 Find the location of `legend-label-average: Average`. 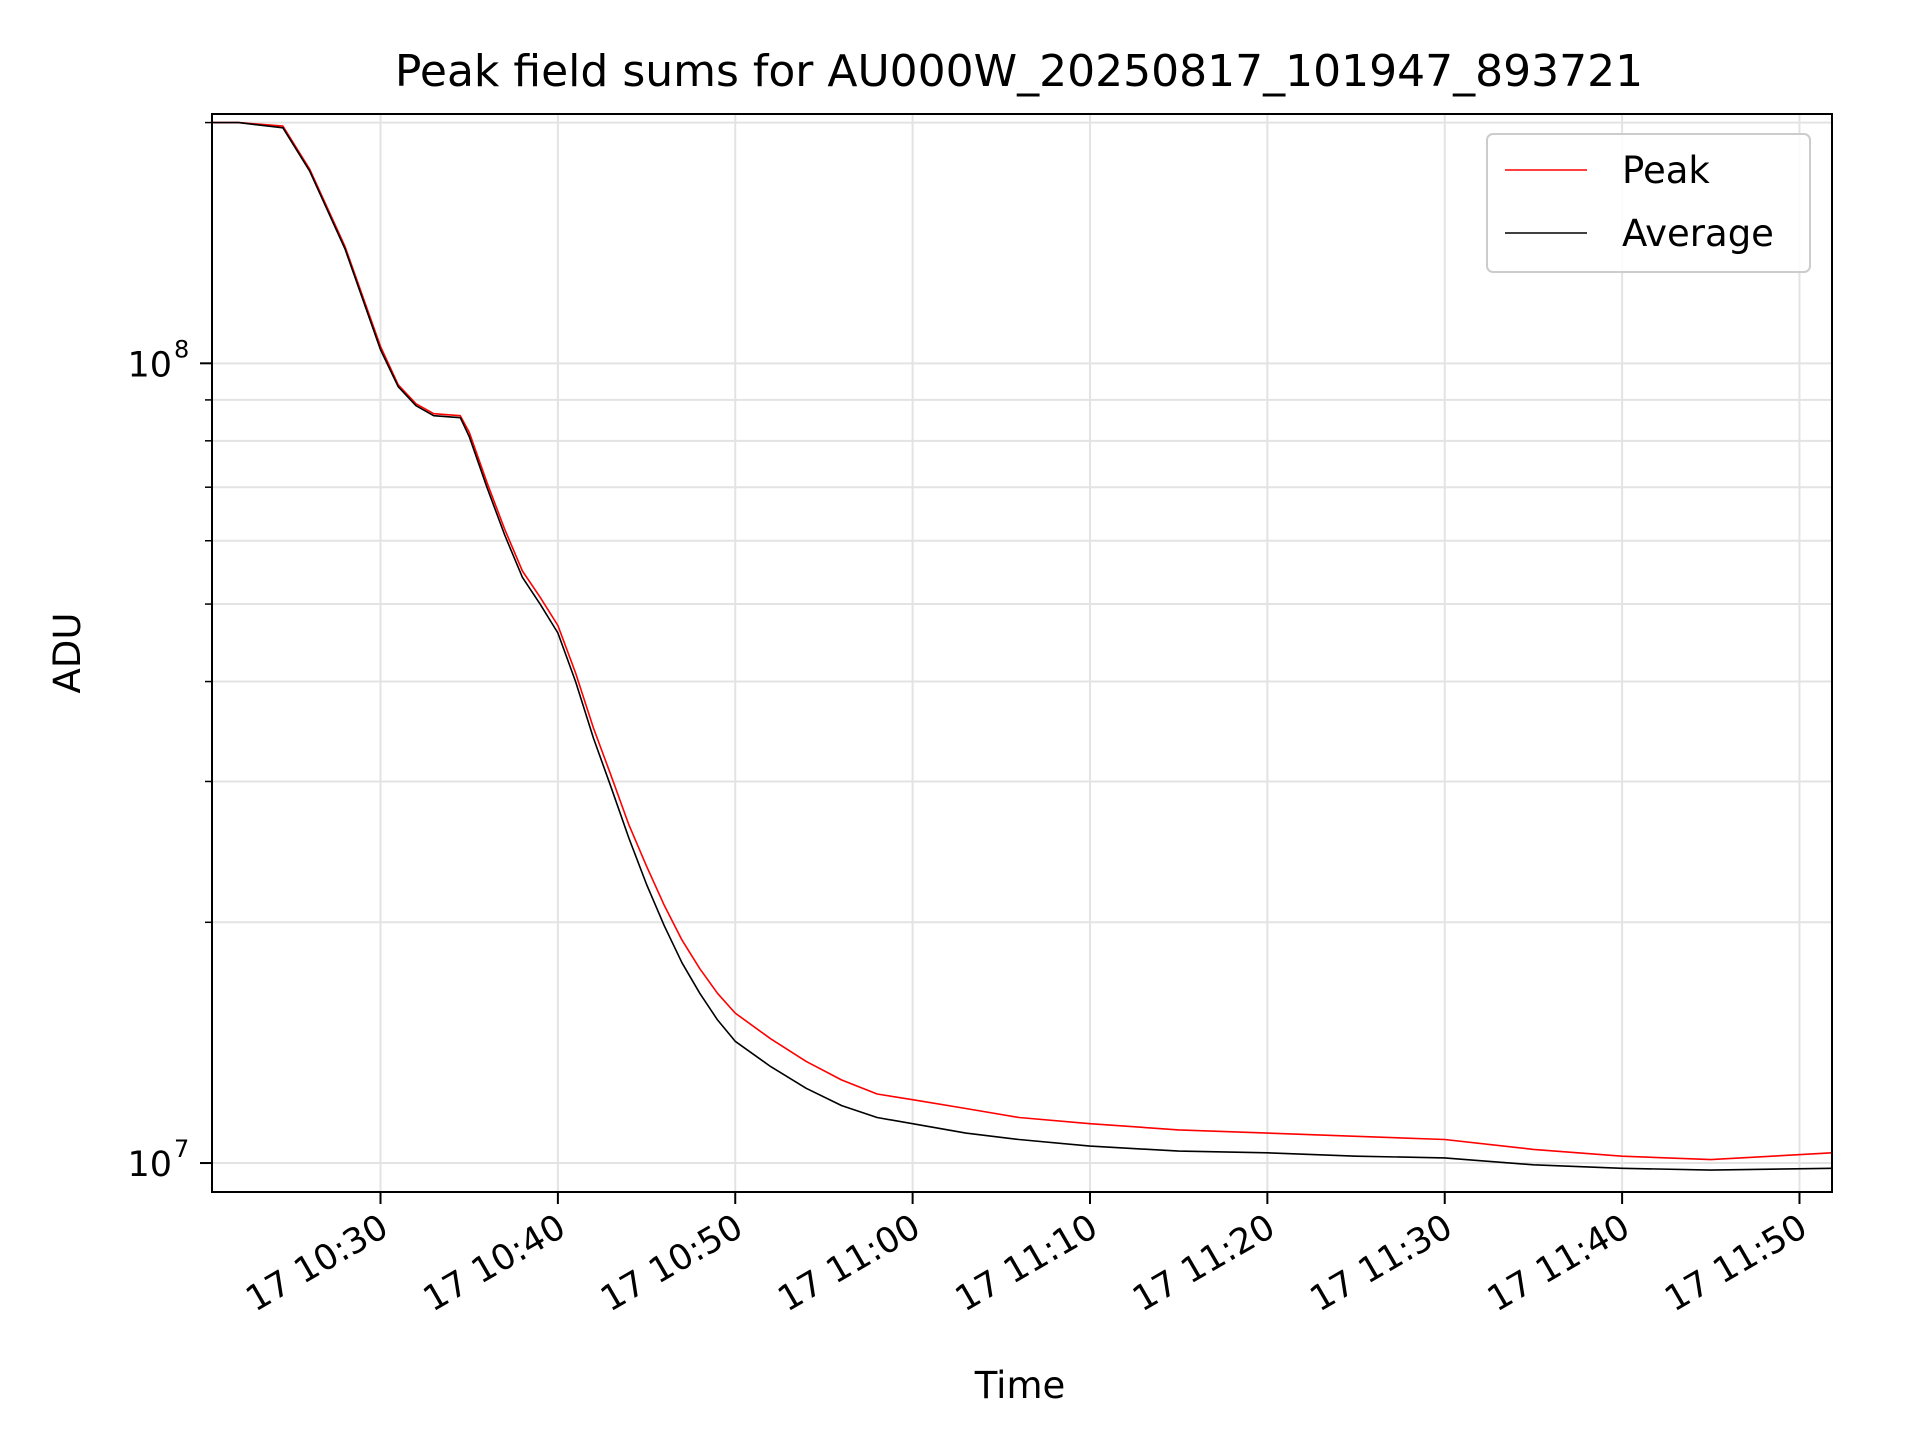

legend-label-average: Average is located at coordinates (1698, 233).